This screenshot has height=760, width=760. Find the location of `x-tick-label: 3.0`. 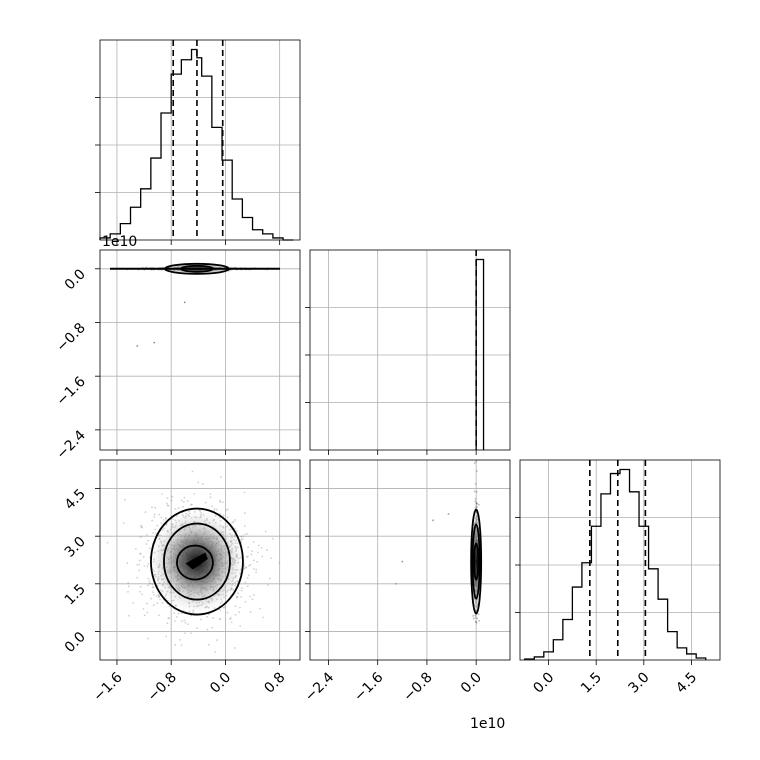

x-tick-label: 3.0 is located at coordinates (639, 683).